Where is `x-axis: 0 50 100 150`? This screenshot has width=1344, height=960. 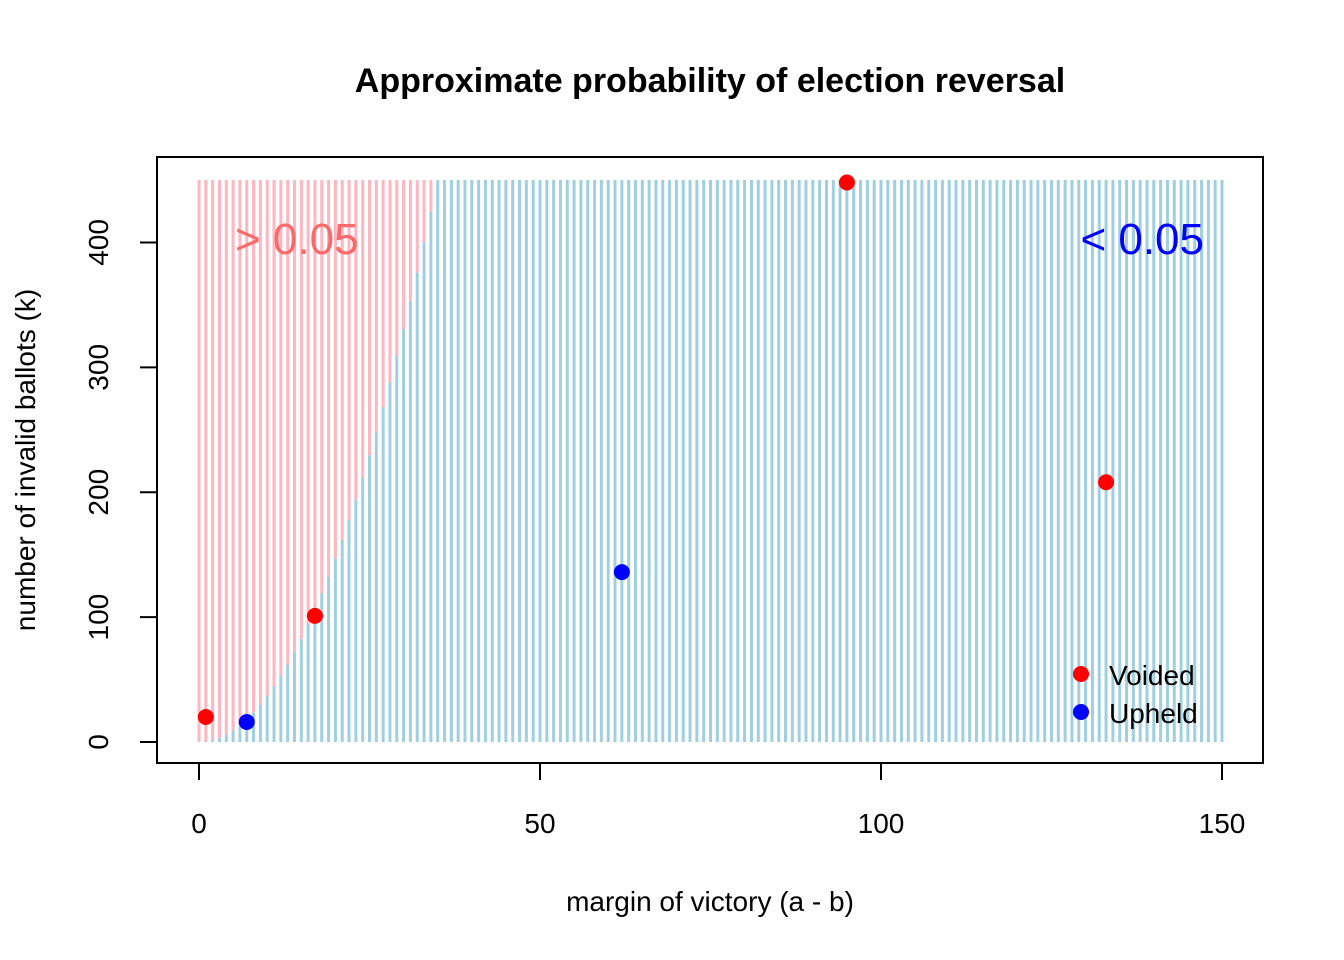
x-axis: 0 50 100 150 is located at coordinates (718, 800).